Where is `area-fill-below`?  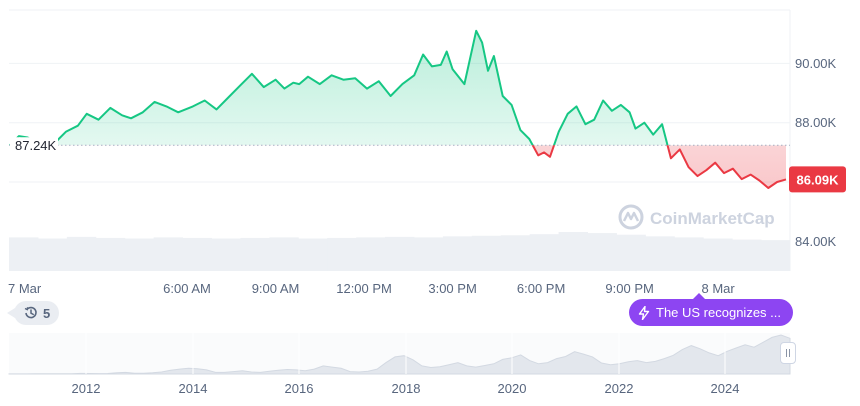
area-fill-below is located at coordinates (413, 166).